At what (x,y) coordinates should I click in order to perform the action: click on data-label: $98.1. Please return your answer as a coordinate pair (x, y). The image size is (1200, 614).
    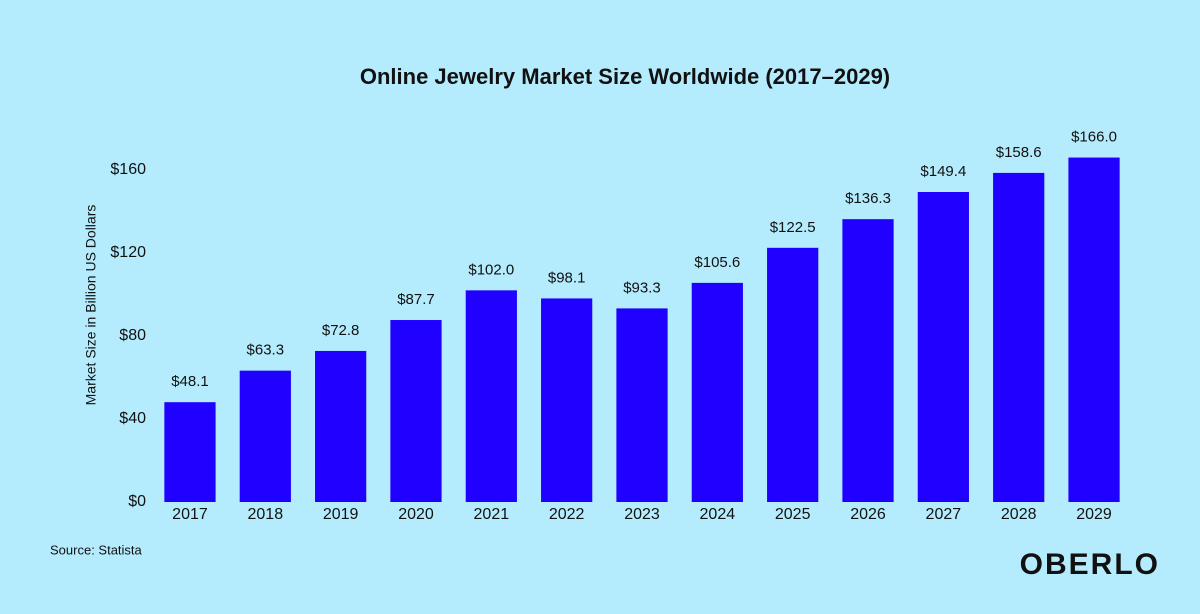
    Looking at the image, I should click on (567, 277).